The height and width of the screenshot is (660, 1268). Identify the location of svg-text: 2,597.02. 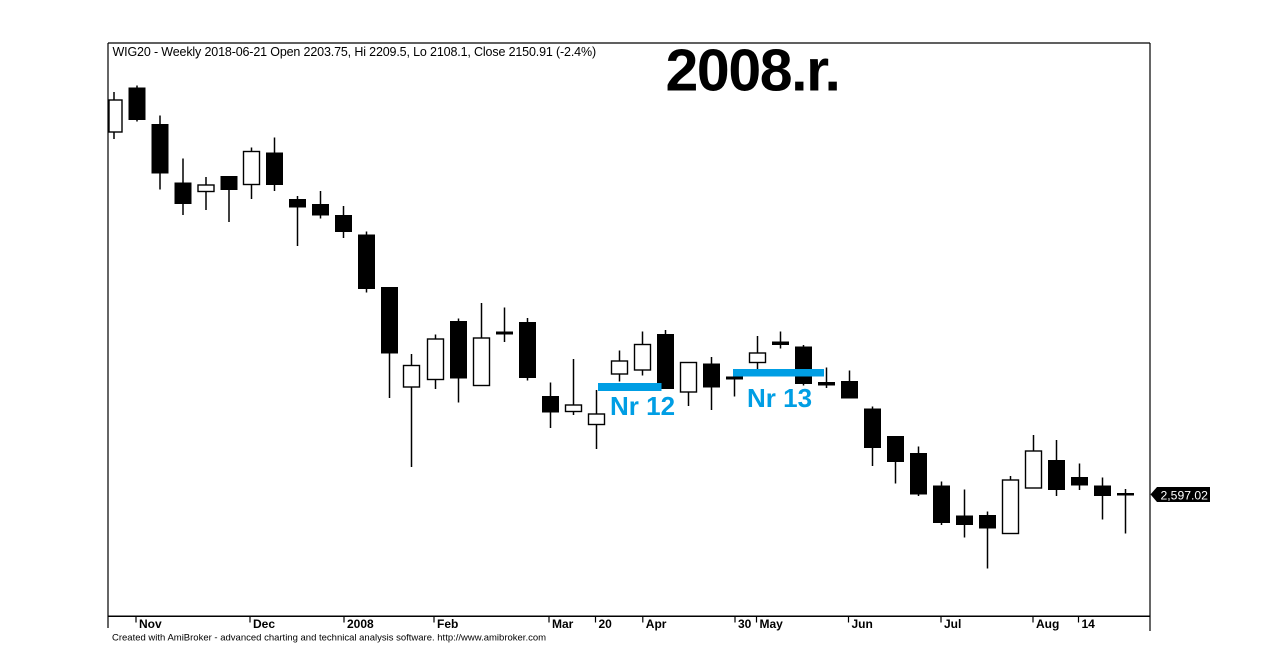
(1185, 496).